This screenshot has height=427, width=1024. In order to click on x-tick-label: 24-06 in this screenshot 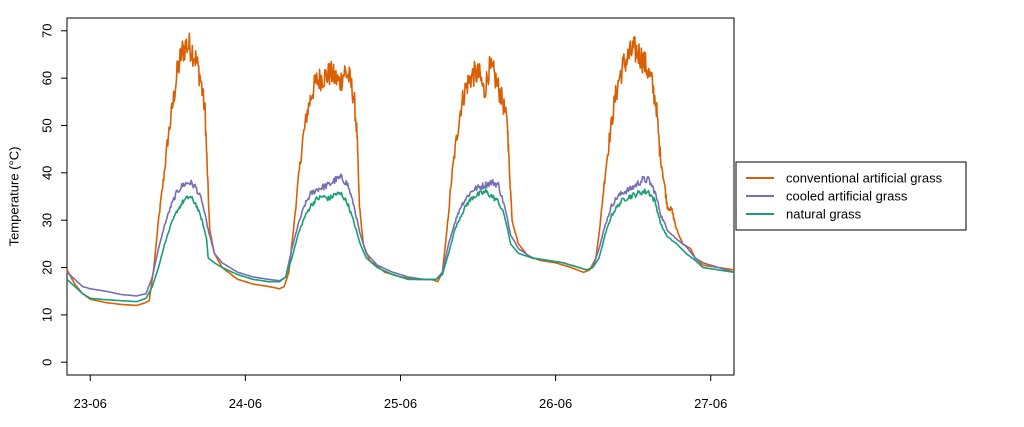, I will do `click(245, 403)`.